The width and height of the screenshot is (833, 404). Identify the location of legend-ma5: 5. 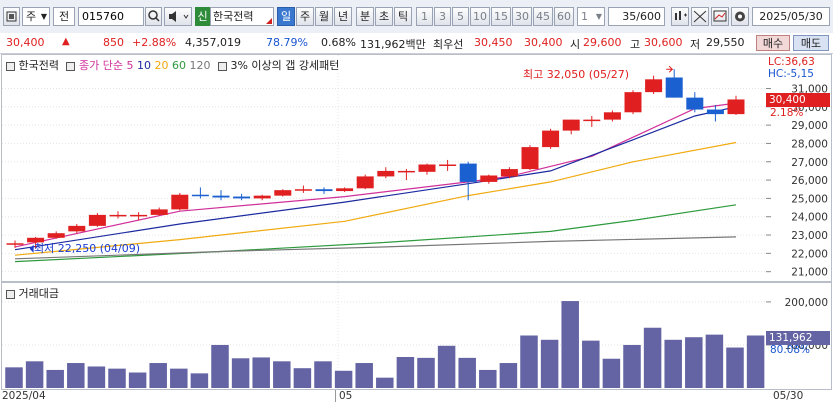
(130, 65).